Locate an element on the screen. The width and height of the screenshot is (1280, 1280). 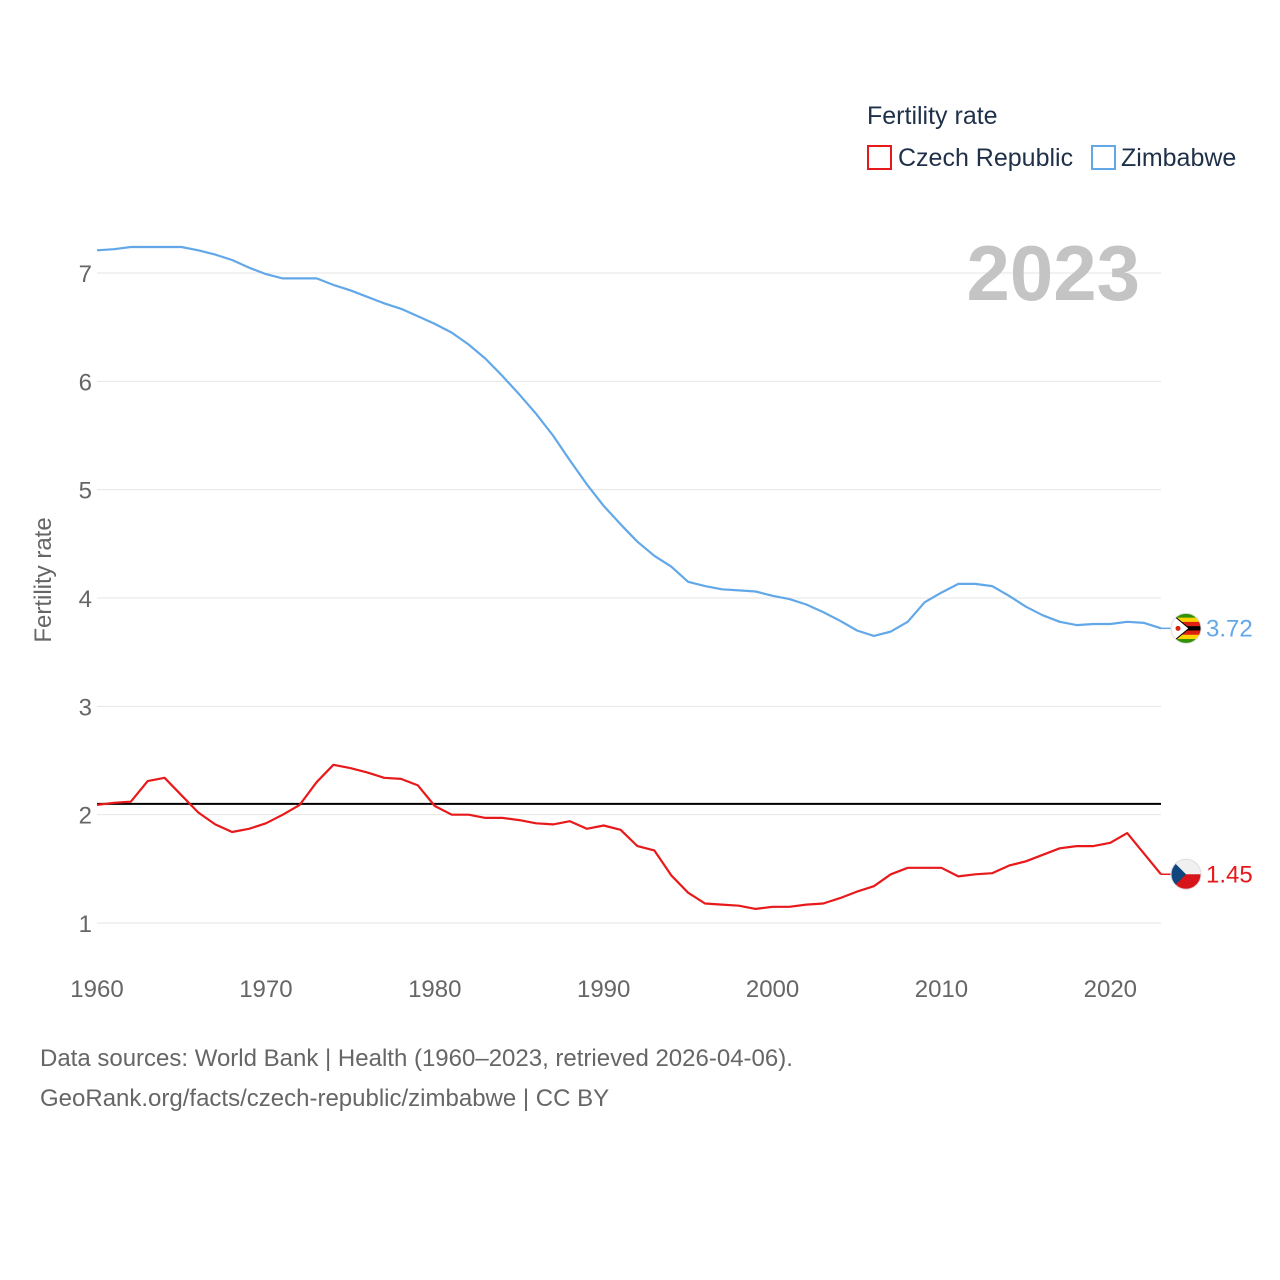
legend-item-zimbabwe: Zimbabwe is located at coordinates (1163, 158).